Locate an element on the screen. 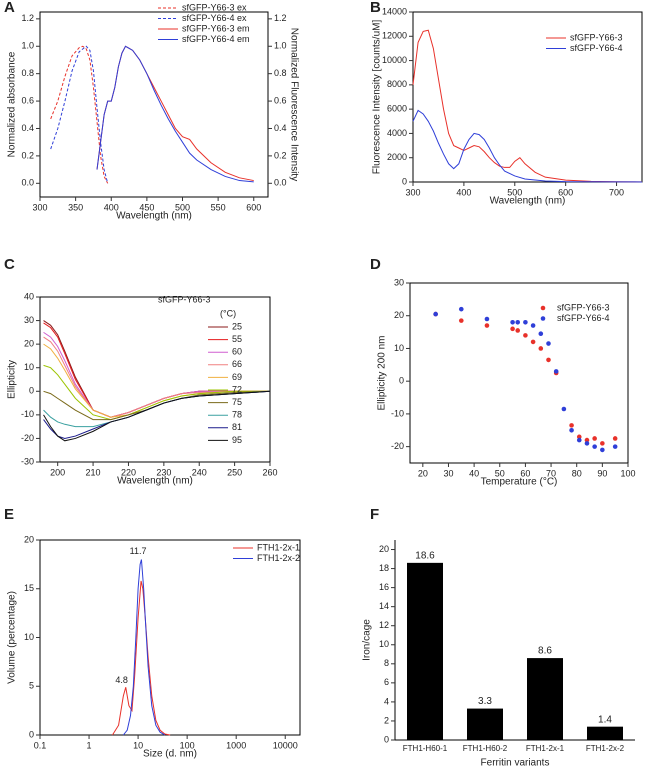 This screenshot has height=770, width=650. y-tick-label: 8000 is located at coordinates (397, 84).